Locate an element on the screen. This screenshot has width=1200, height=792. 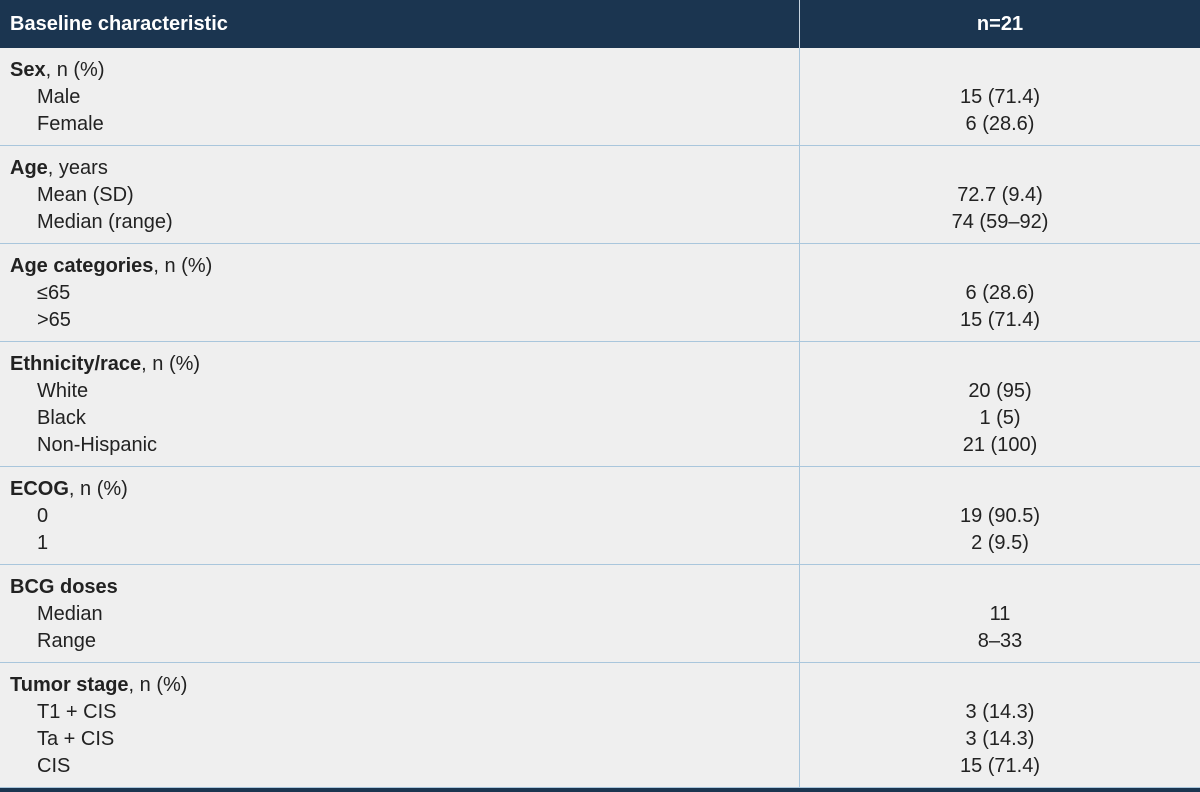
group-title: Age, years is located at coordinates (399, 168).